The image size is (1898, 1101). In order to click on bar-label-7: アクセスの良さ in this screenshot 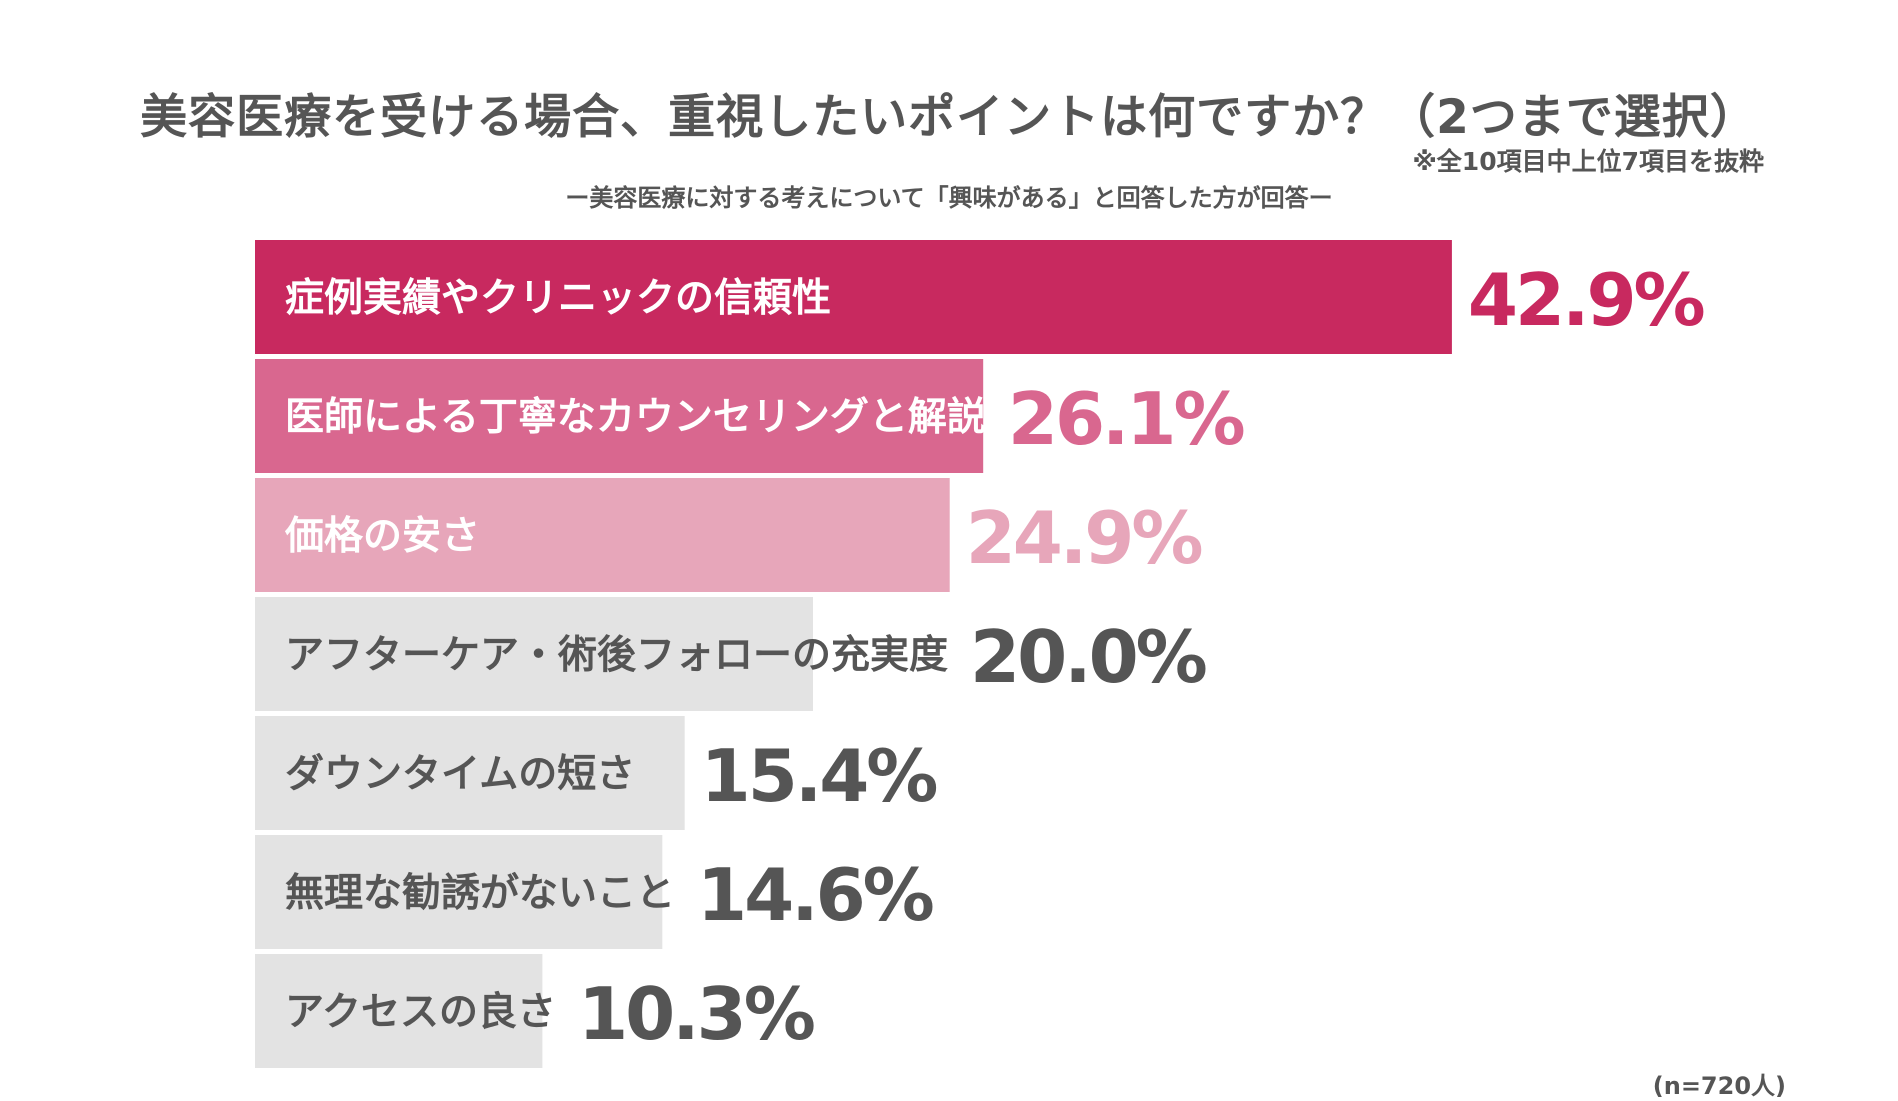, I will do `click(420, 1012)`.